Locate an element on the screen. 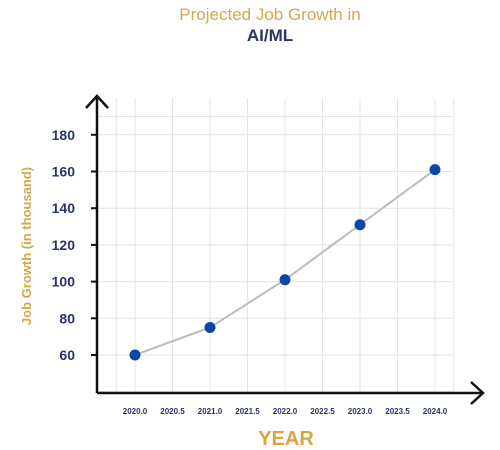  y-tick-labels: 60 80 100 120 140 160 180 is located at coordinates (64, 245).